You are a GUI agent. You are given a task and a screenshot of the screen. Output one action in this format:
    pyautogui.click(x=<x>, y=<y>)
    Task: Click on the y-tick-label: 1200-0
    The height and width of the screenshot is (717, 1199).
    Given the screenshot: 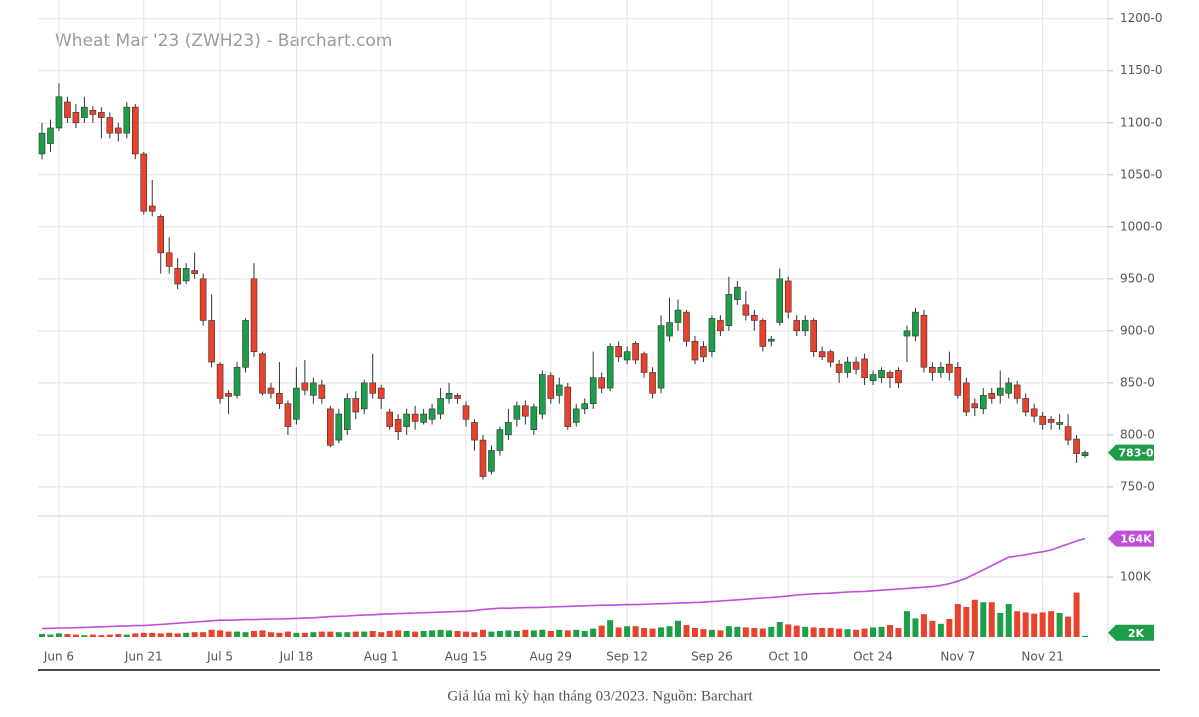 What is the action you would take?
    pyautogui.click(x=1141, y=18)
    